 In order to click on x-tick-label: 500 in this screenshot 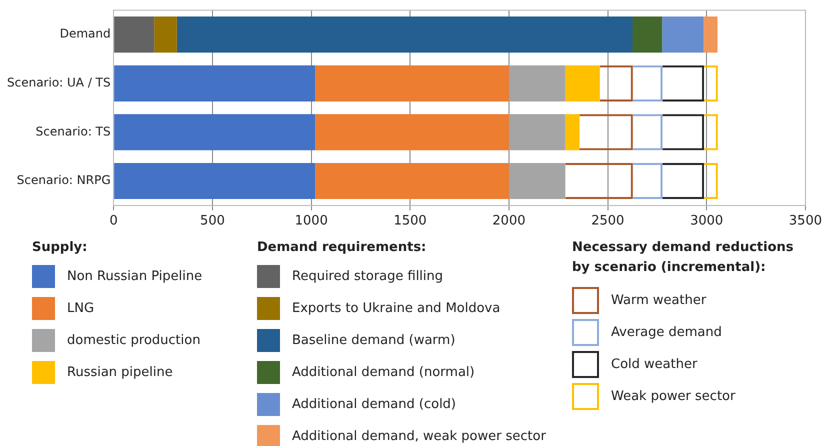, I will do `click(212, 221)`.